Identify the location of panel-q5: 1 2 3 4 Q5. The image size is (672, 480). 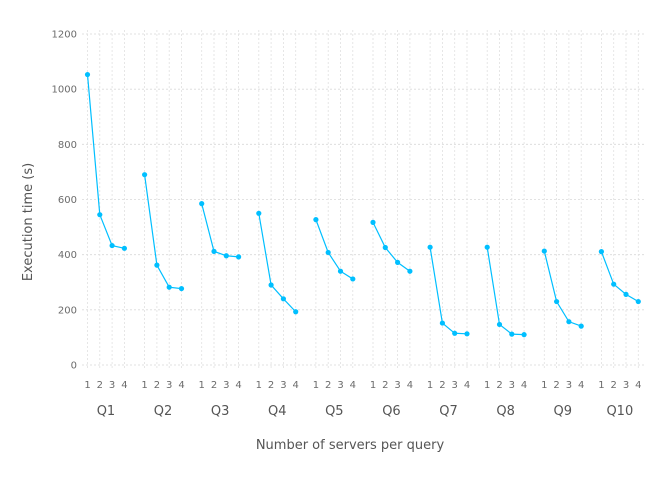
(334, 224).